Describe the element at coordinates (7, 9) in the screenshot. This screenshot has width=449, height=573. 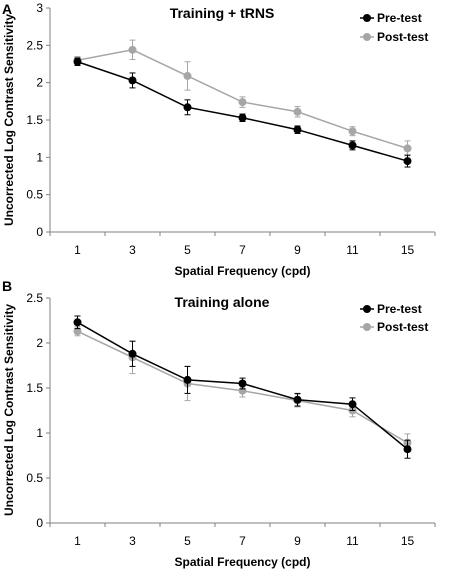
I see `panel-letter: A` at that location.